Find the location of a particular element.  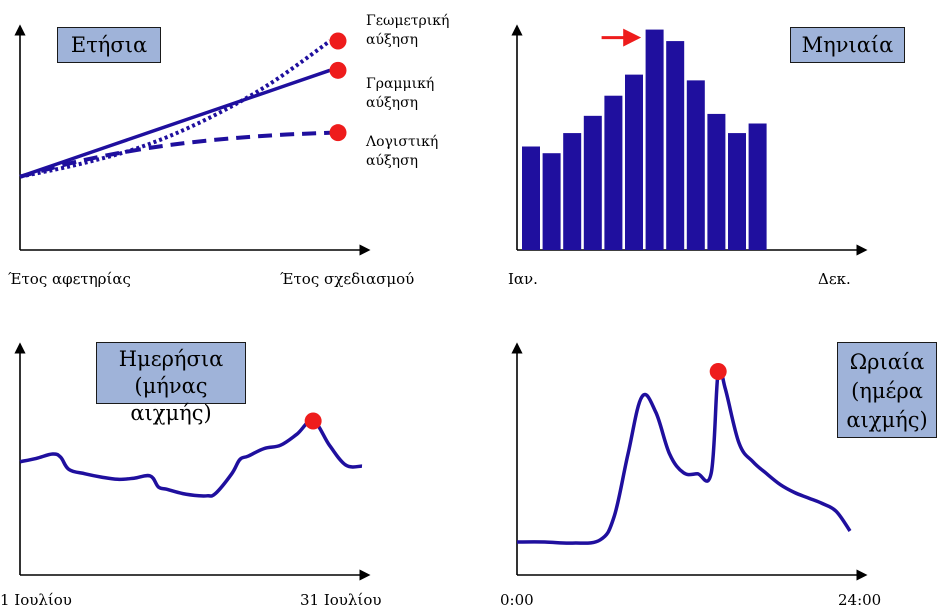

daily-peak-marker is located at coordinates (313, 421).